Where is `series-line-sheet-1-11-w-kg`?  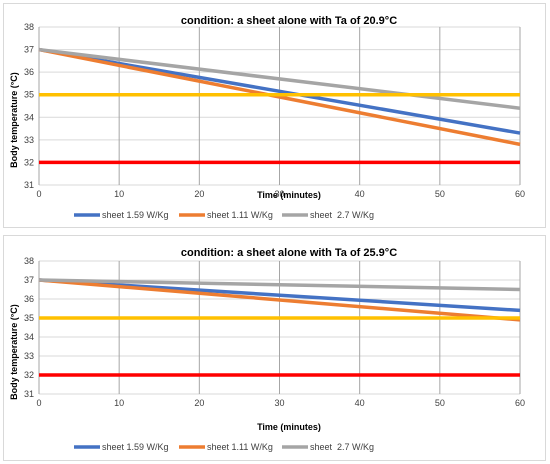
series-line-sheet-1-11-w-kg is located at coordinates (279, 300).